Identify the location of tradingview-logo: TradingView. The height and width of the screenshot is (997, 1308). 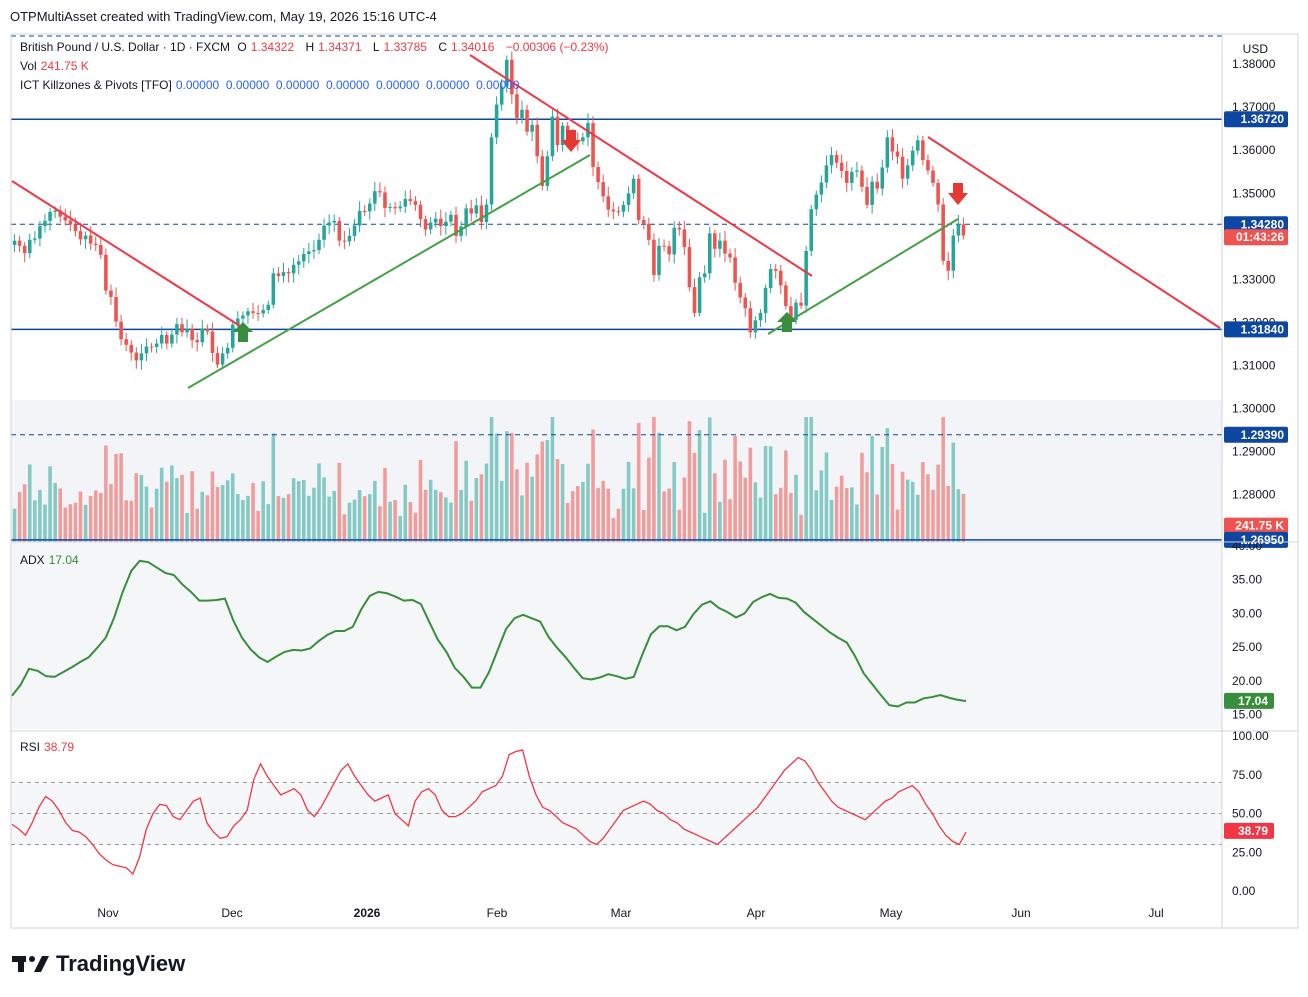
(98, 964).